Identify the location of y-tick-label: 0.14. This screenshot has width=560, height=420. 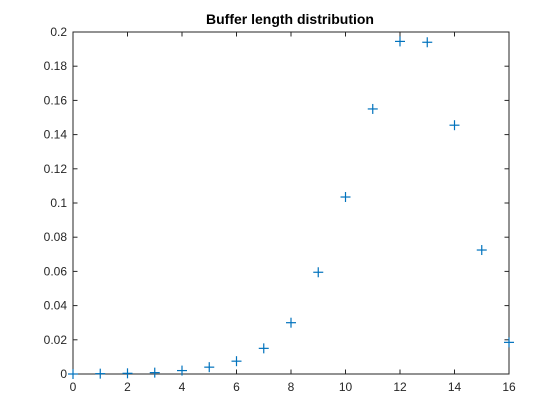
(56, 135).